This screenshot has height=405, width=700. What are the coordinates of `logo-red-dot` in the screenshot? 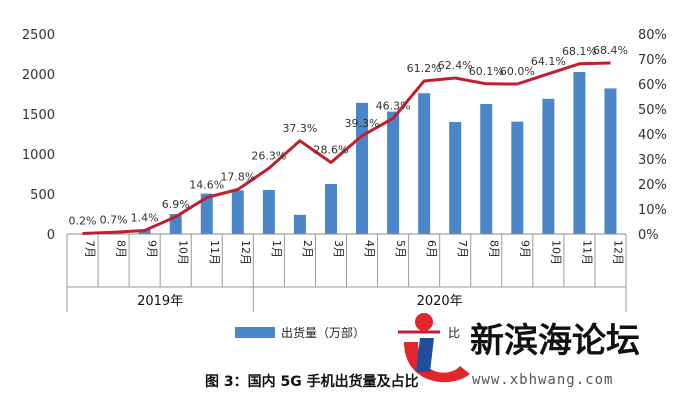 It's located at (424, 322).